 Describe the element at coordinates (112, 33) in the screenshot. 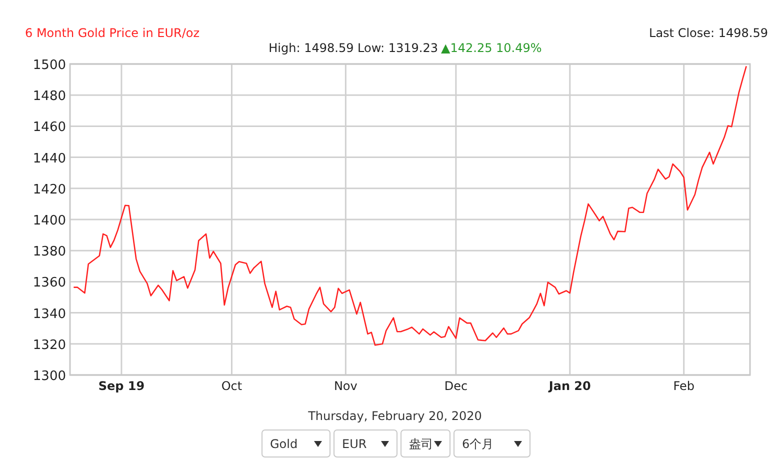

I see `chart-title: 6 Month Gold Price in EUR/oz` at that location.